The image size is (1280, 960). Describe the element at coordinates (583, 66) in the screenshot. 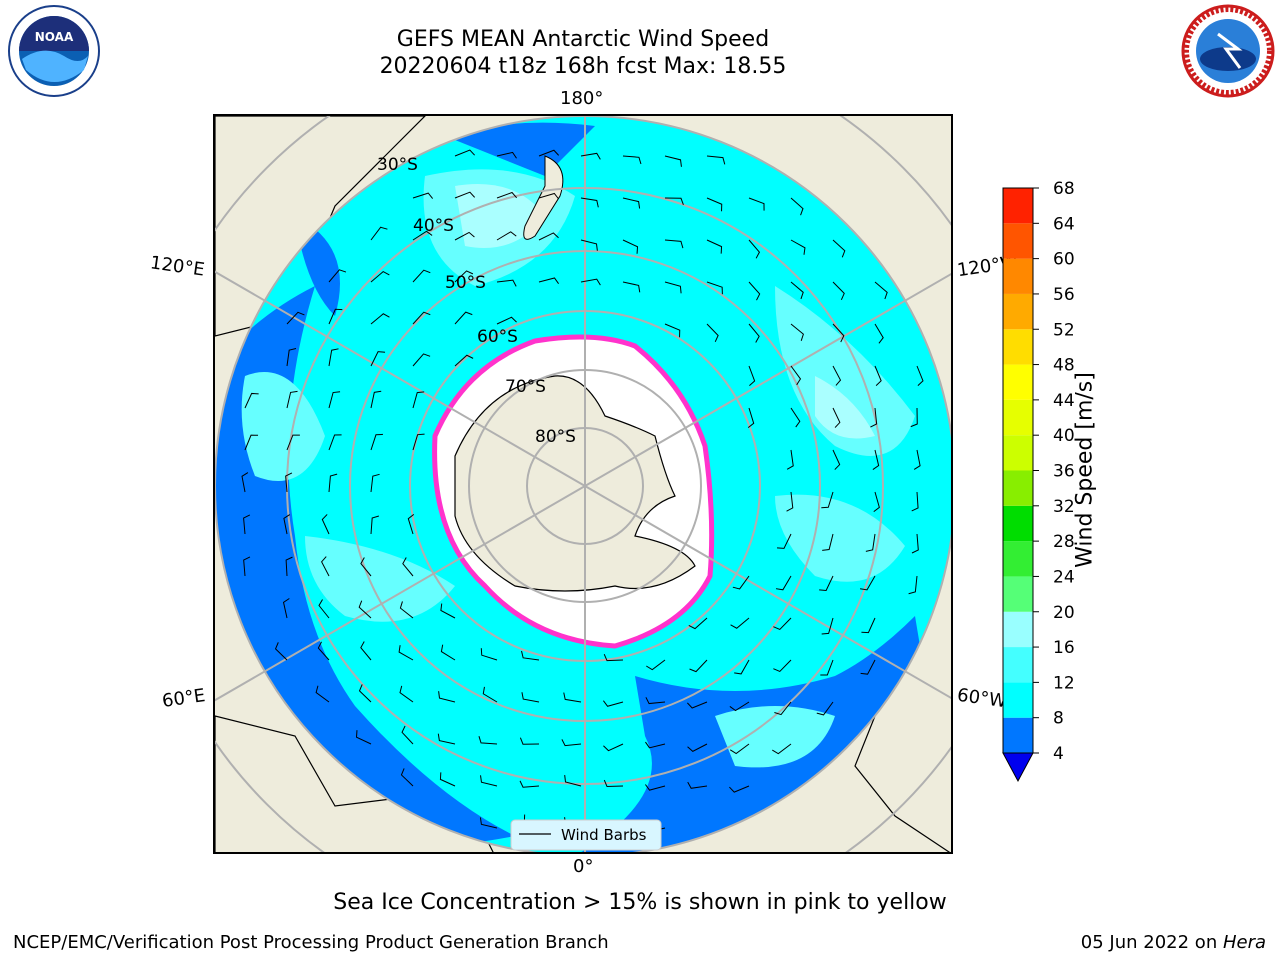

I see `chart-subtitle: 20220604 t18z 168h fcst Max: 18.55` at that location.